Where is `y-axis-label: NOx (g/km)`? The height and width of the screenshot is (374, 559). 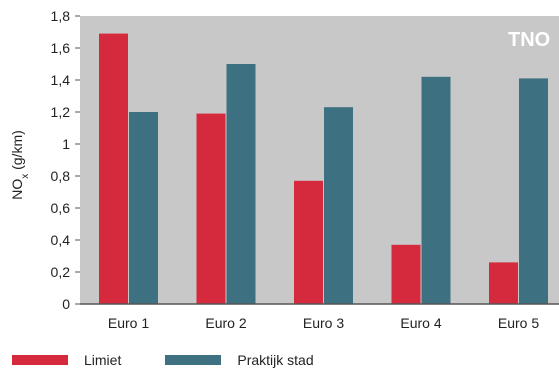 y-axis-label: NOx (g/km) is located at coordinates (20, 165).